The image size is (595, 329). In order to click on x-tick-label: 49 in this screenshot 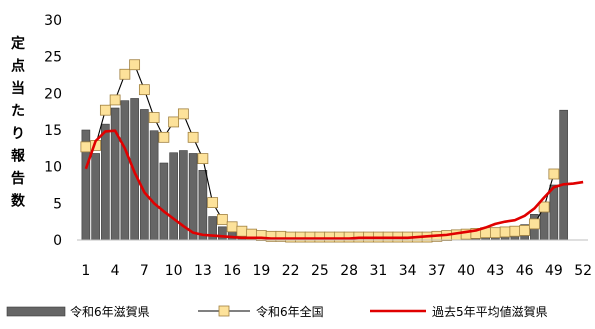, I will do `click(554, 271)`.